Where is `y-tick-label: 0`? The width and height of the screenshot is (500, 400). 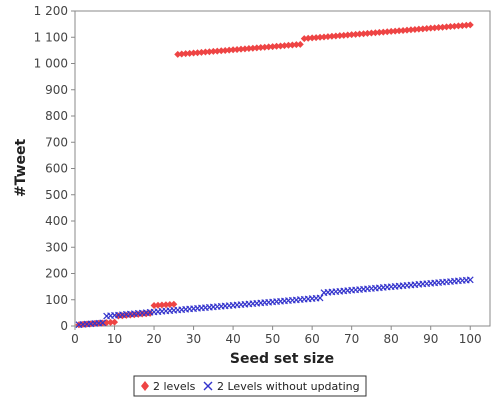
y-tick-label: 0 is located at coordinates (64, 326).